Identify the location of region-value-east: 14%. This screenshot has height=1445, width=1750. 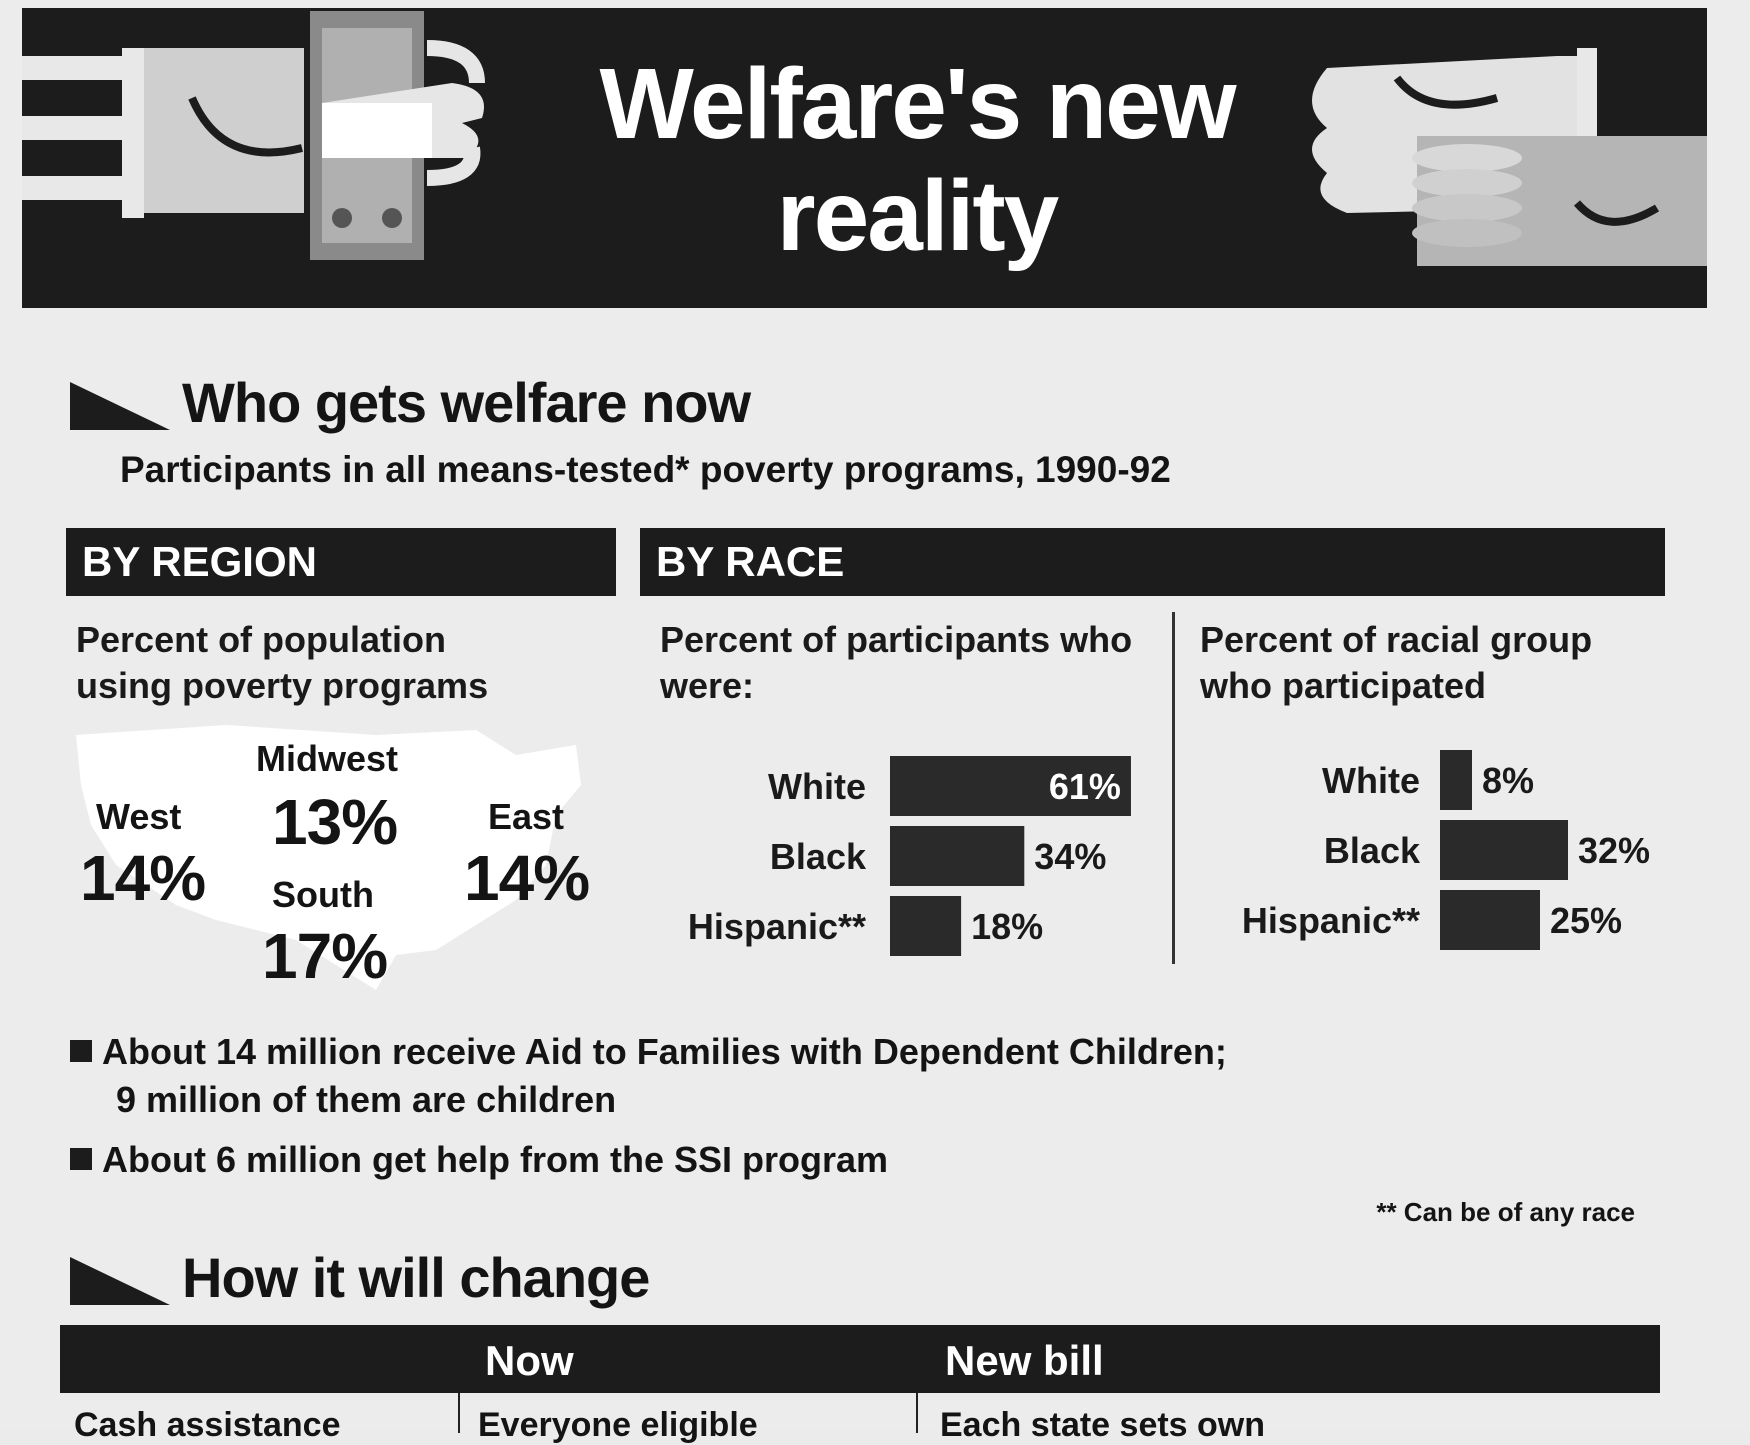
(527, 878).